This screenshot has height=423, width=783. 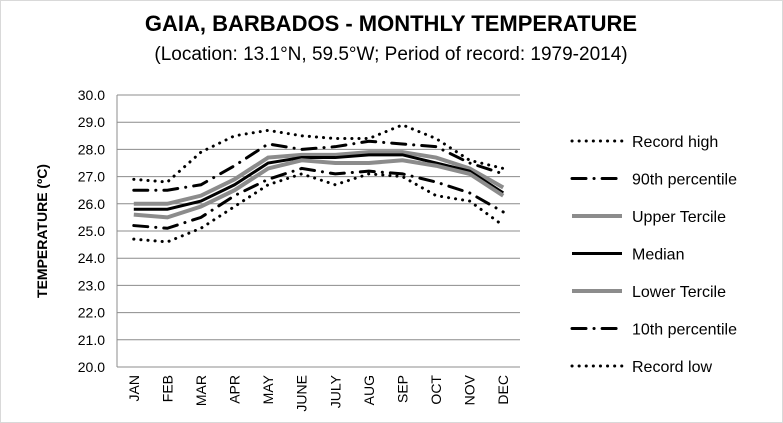 I want to click on x-tick-label: NOV, so click(x=470, y=389).